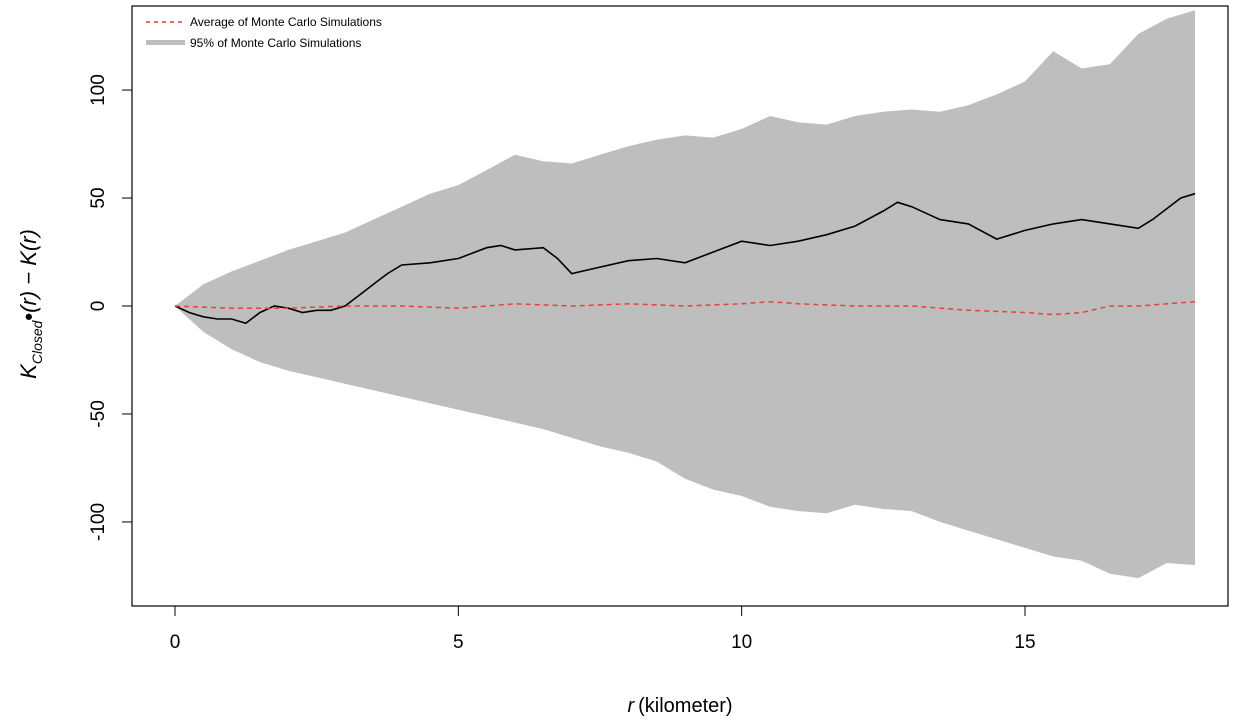  Describe the element at coordinates (679, 706) in the screenshot. I see `x-axis-title: r (kilometer)` at that location.